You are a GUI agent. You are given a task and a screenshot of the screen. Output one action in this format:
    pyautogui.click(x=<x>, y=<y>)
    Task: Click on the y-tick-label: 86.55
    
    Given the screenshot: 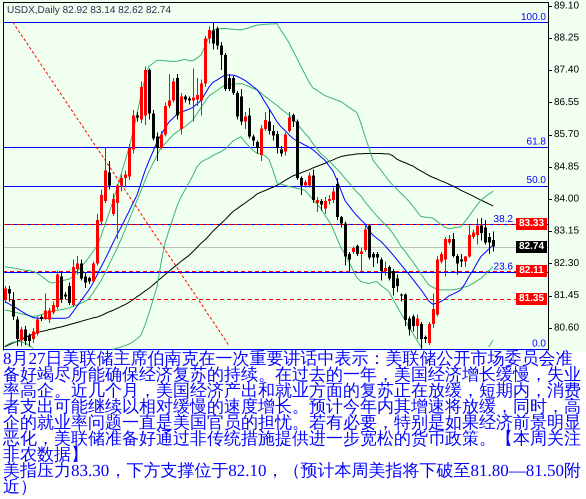 What is the action you would take?
    pyautogui.click(x=567, y=102)
    